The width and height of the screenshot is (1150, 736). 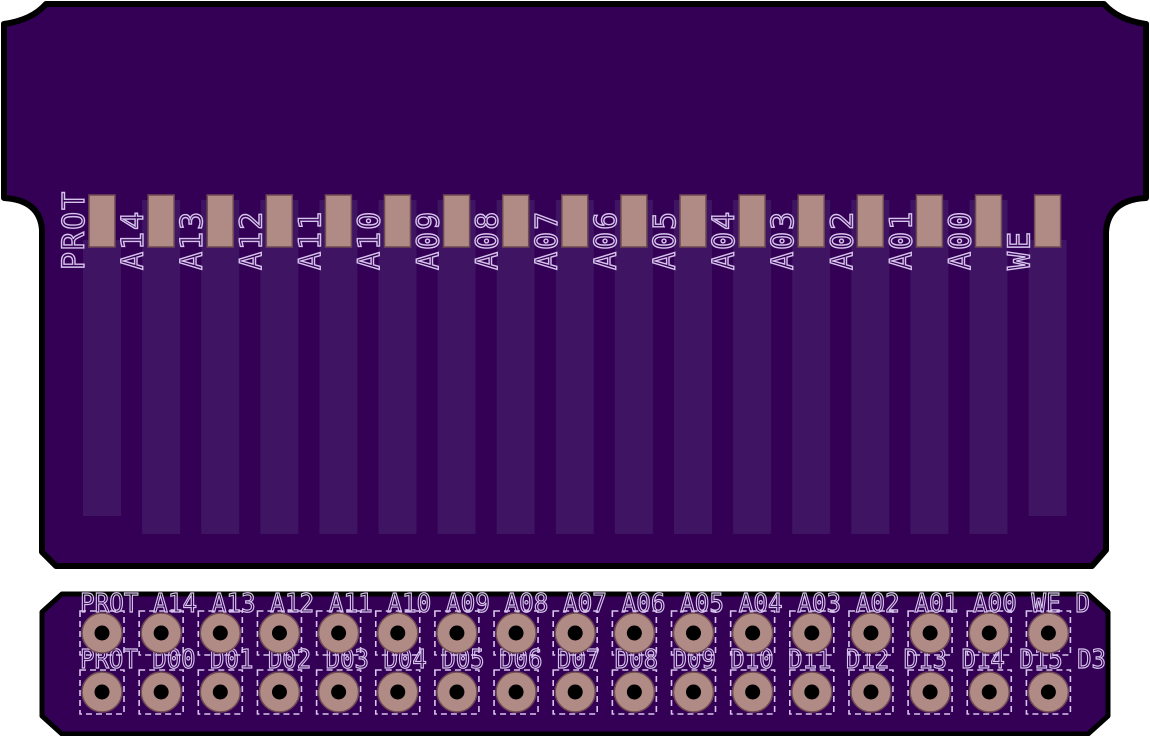 I want to click on trace-we, so click(x=1047, y=378).